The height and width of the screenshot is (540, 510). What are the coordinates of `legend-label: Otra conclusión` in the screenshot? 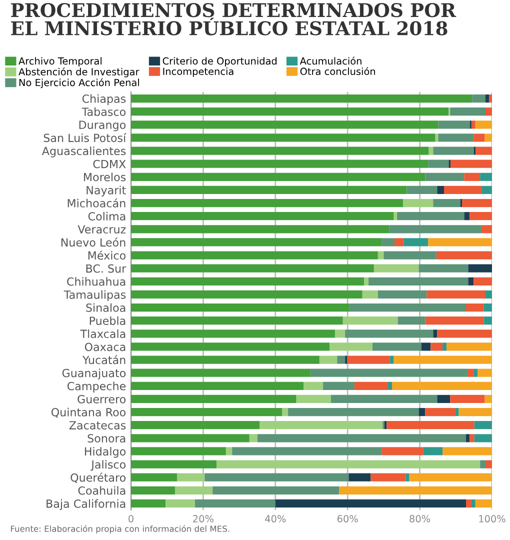 It's located at (338, 71).